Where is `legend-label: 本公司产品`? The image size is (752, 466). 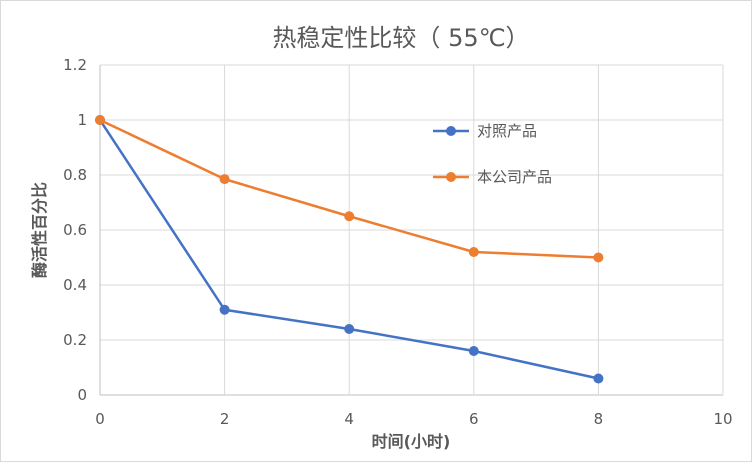
legend-label: 本公司产品 is located at coordinates (514, 177).